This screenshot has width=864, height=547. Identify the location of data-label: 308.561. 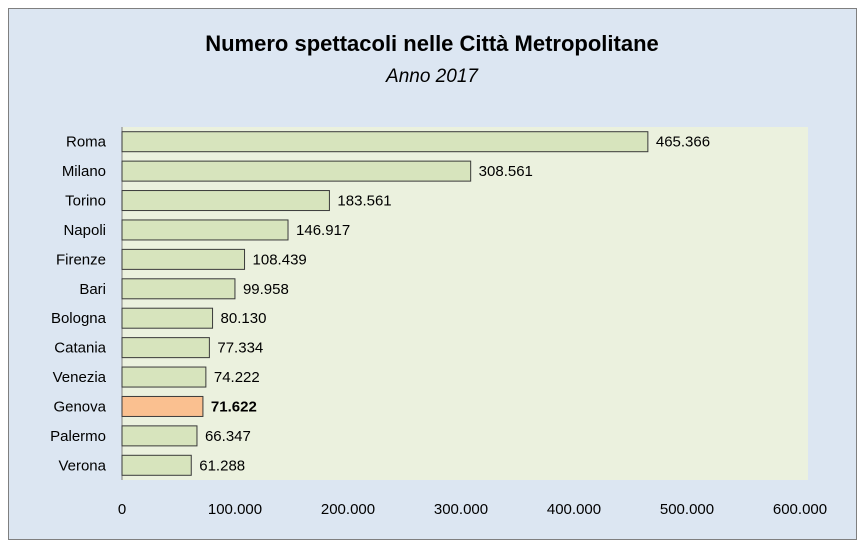
(506, 171).